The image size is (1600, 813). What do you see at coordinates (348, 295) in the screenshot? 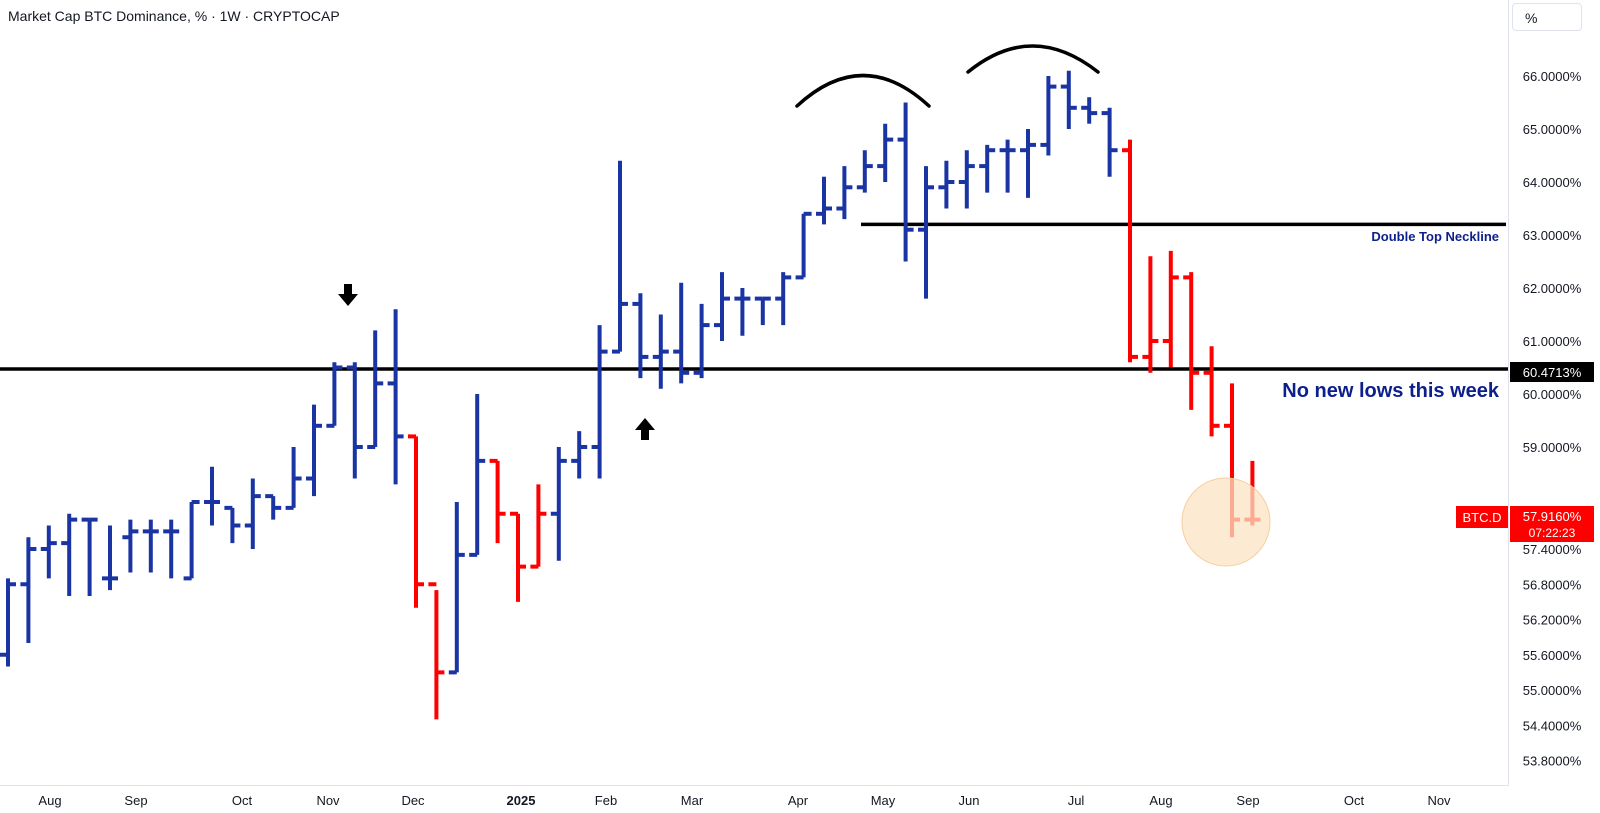
I see `down-arrow-icon` at bounding box center [348, 295].